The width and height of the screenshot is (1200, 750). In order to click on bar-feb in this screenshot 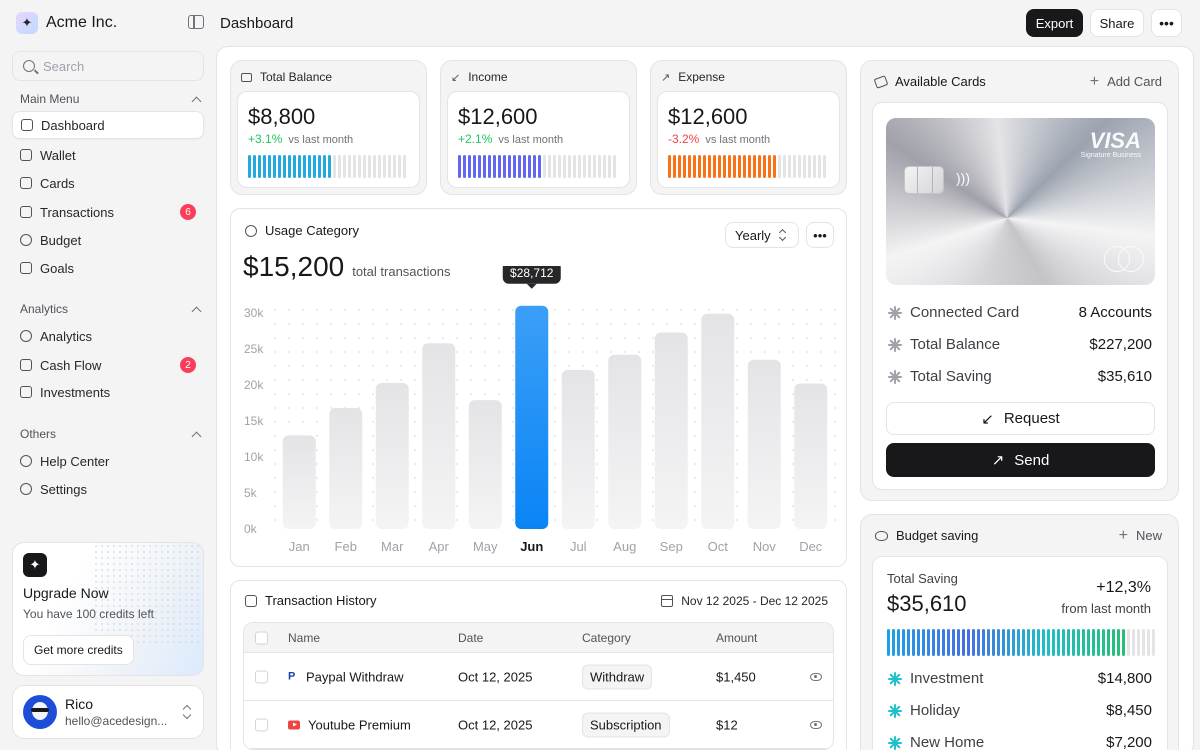, I will do `click(346, 468)`.